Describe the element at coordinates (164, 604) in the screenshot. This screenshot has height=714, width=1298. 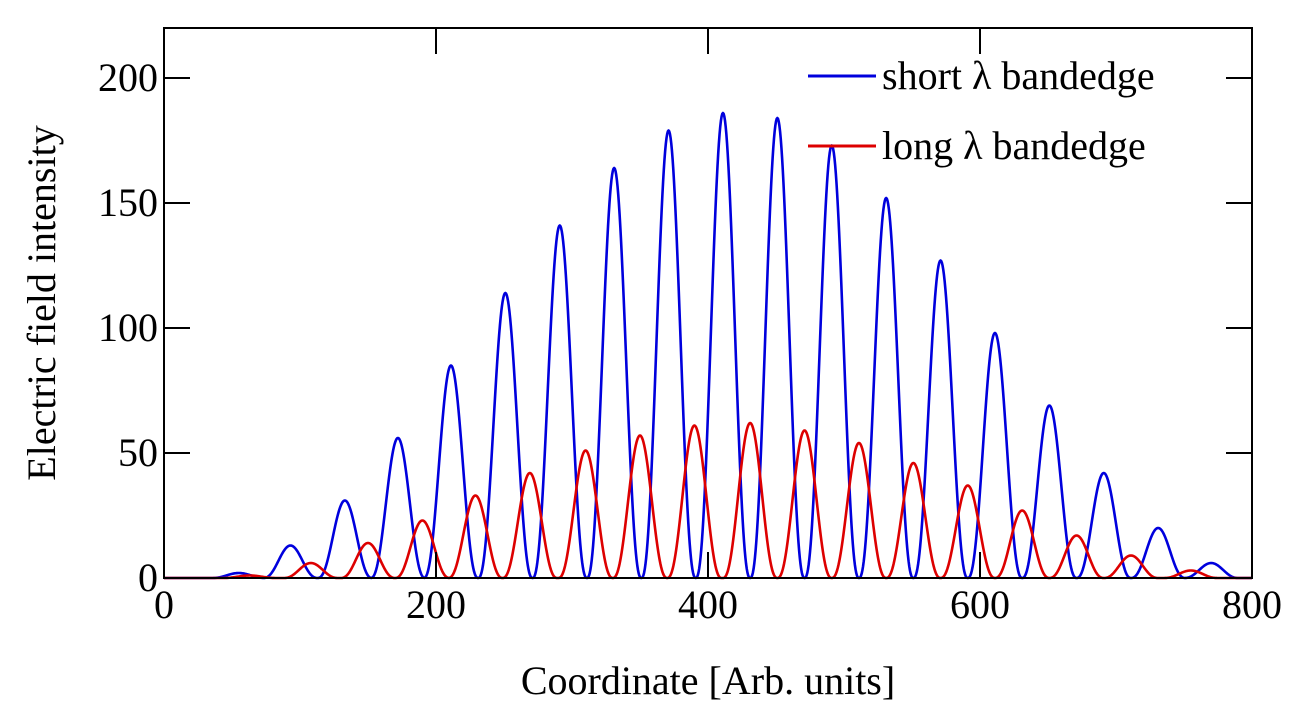
I see `x-tick-label-0: 0` at that location.